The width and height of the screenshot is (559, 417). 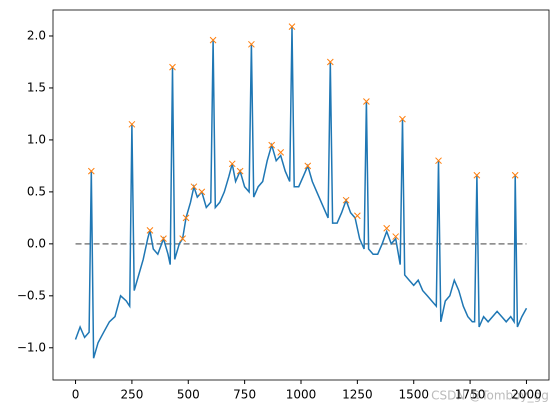 What do you see at coordinates (36, 139) in the screenshot?
I see `y-tick-label: 1.0` at bounding box center [36, 139].